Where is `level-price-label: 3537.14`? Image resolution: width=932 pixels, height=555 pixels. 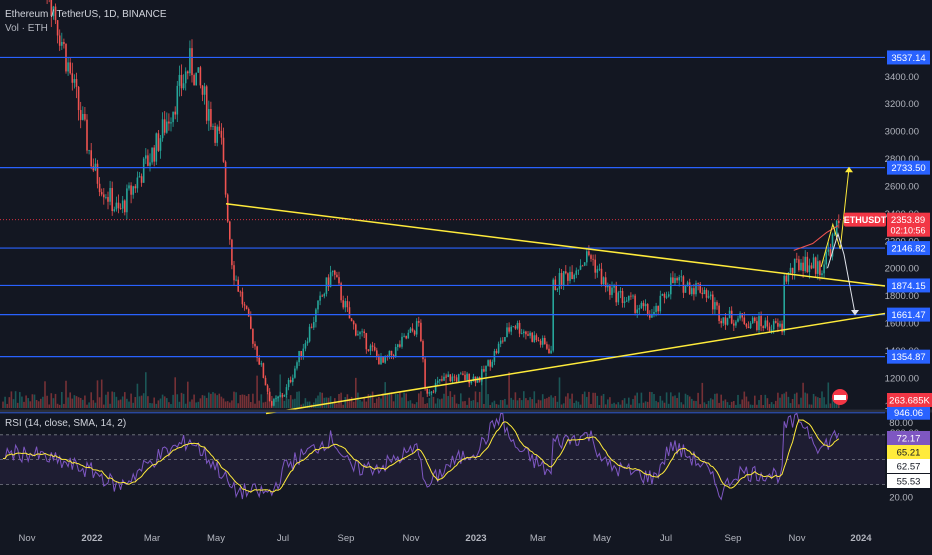 level-price-label: 3537.14 is located at coordinates (908, 58).